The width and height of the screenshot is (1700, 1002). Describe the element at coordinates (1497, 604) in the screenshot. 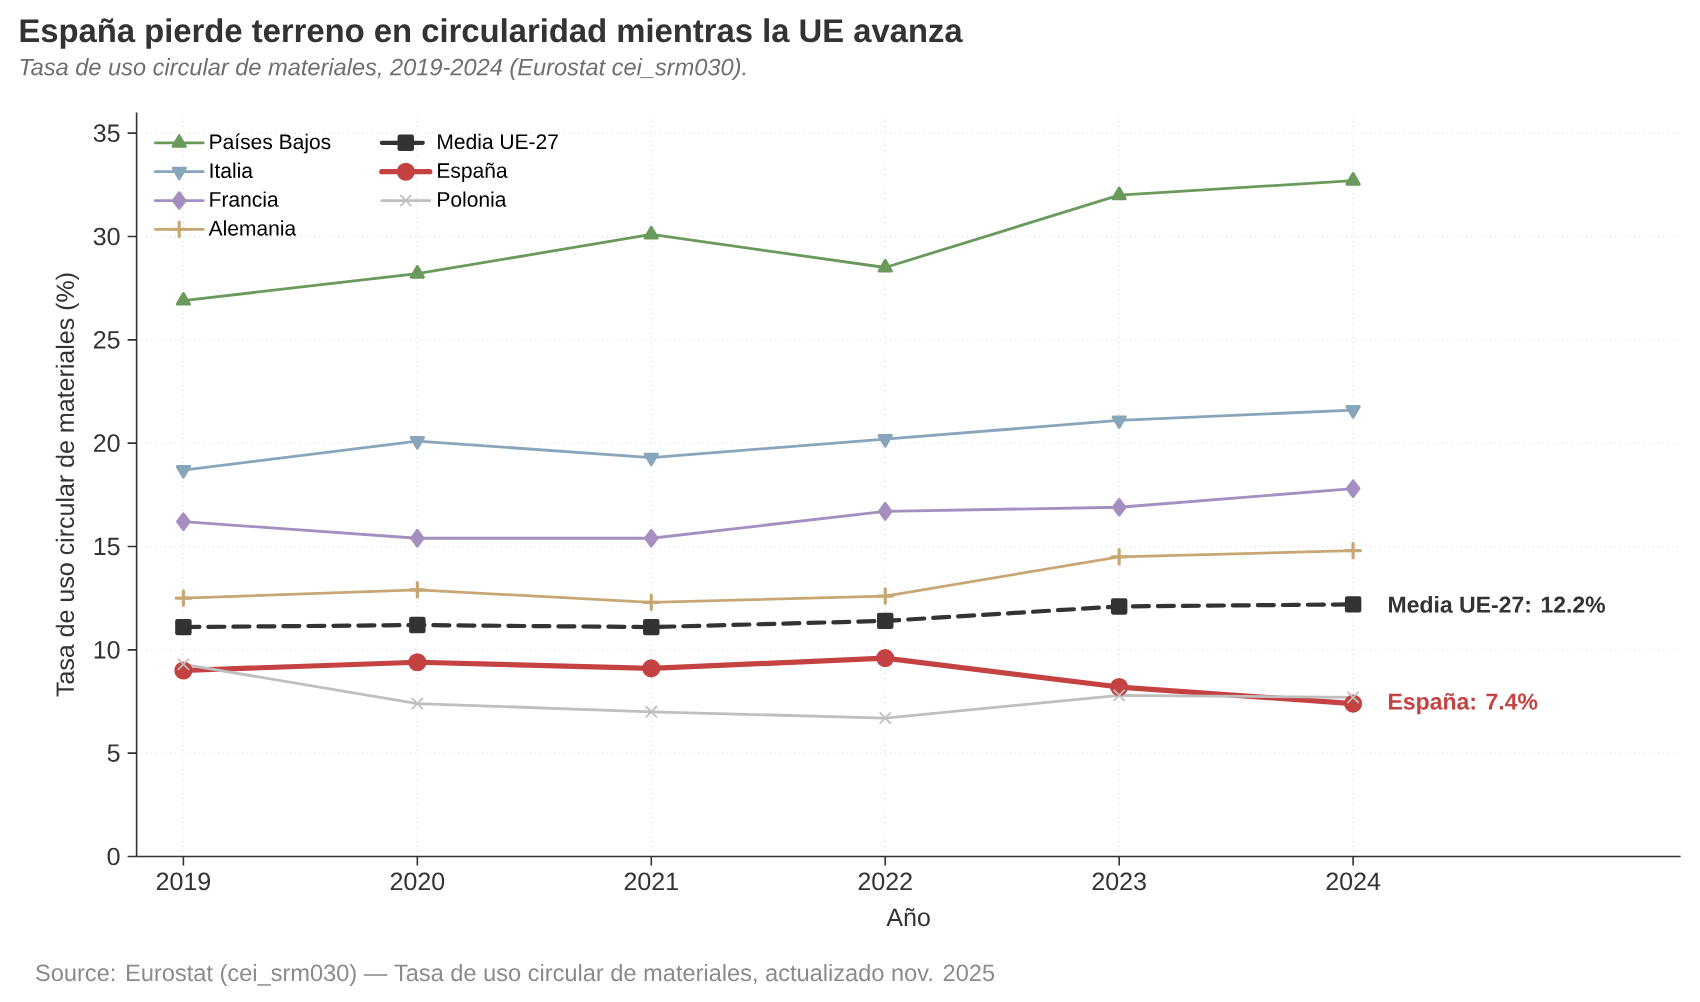

I see `annotation: Media UE-27: 12.2%` at that location.